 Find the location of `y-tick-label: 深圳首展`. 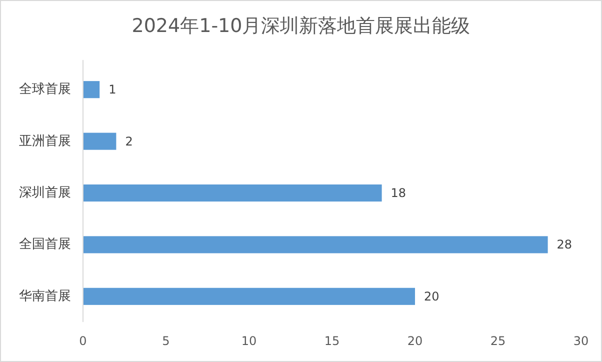

y-tick-label: 深圳首展 is located at coordinates (45, 193).